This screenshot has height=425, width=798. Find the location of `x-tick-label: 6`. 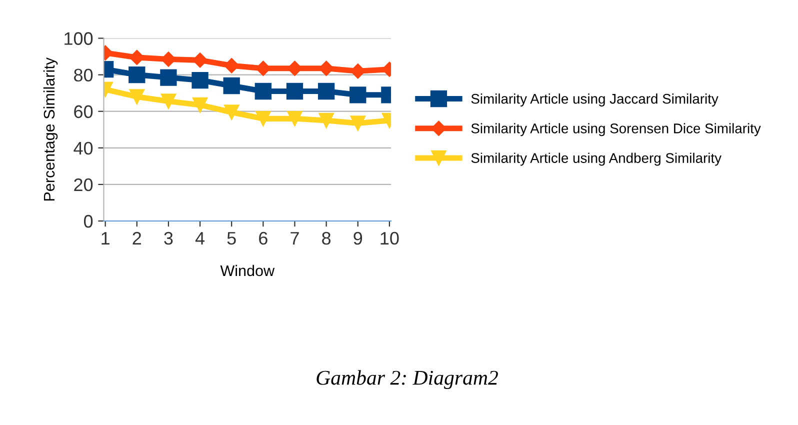

x-tick-label: 6 is located at coordinates (263, 238).